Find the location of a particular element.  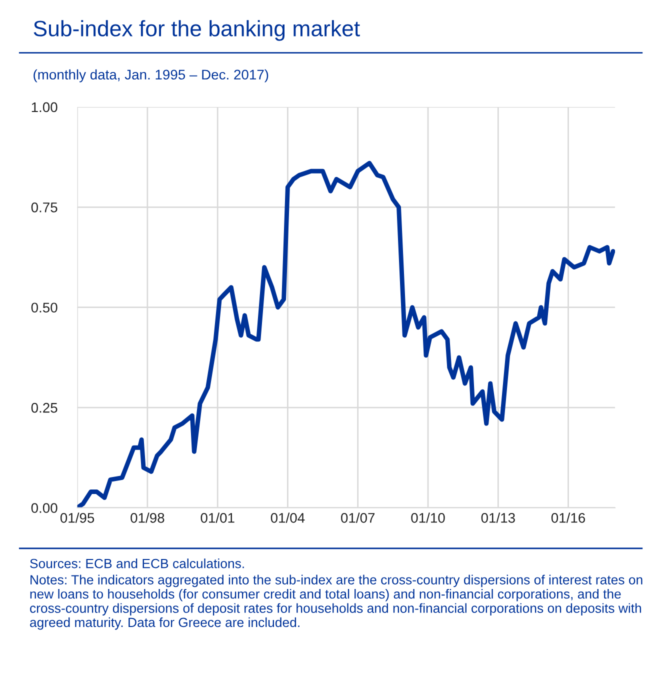

y-tick-label: 0.50 is located at coordinates (44, 307).